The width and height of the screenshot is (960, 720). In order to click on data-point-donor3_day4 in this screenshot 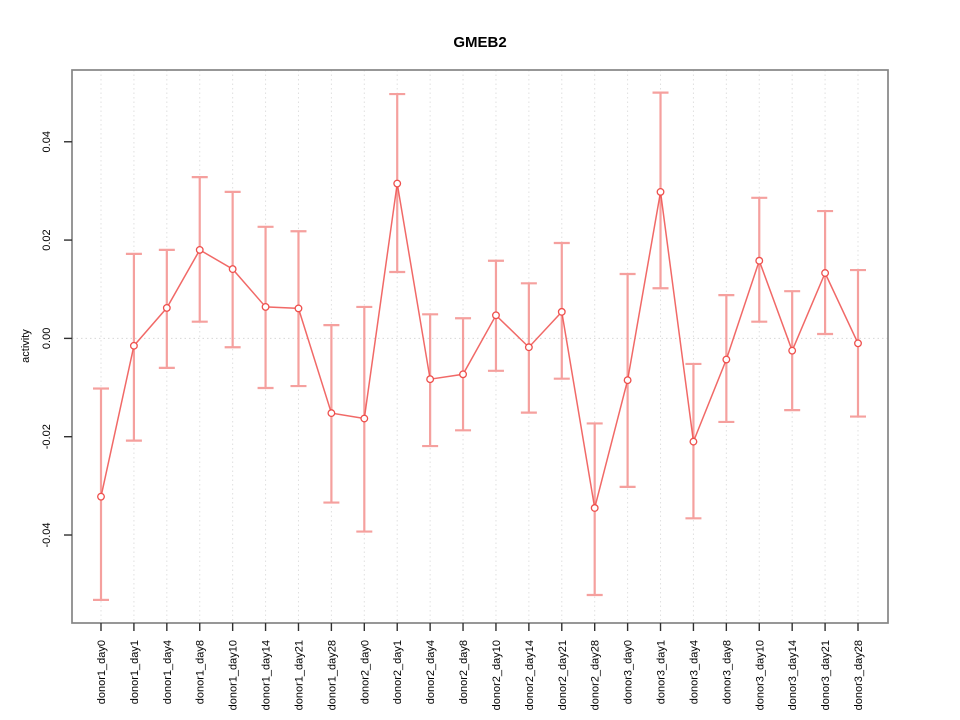, I will do `click(693, 441)`.